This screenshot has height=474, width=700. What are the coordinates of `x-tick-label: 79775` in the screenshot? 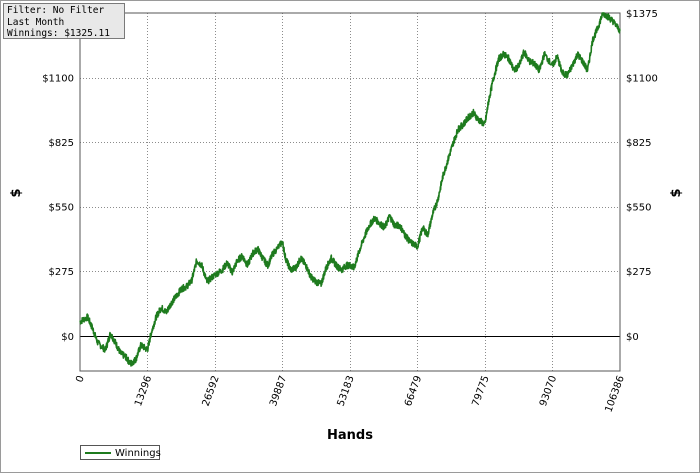 It's located at (481, 391).